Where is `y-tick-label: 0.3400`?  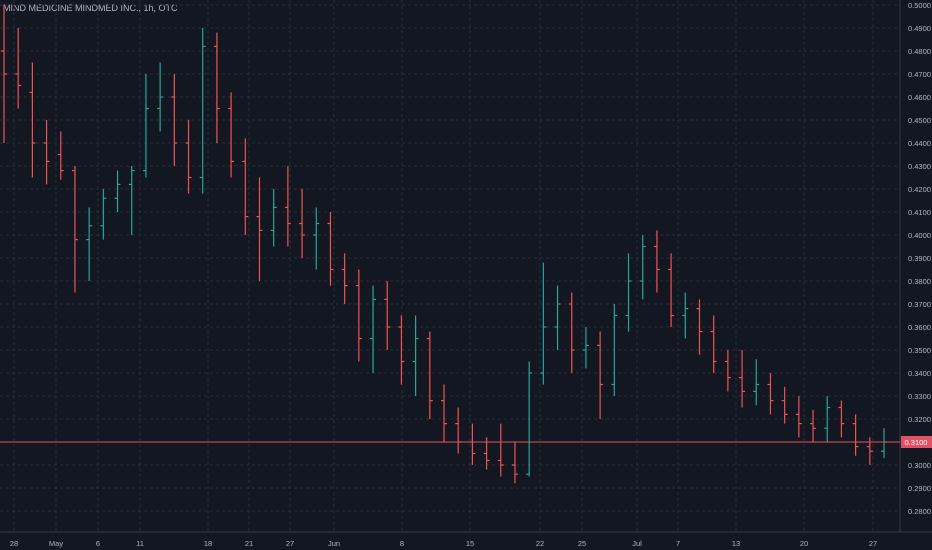 y-tick-label: 0.3400 is located at coordinates (919, 373).